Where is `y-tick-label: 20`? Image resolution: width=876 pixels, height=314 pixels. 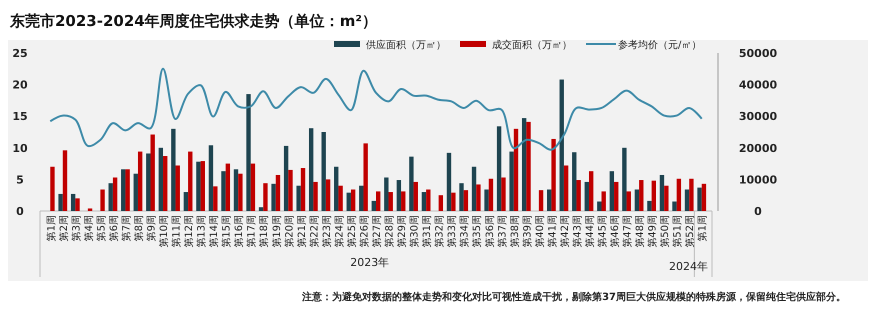 y-tick-label: 20 is located at coordinates (20, 85).